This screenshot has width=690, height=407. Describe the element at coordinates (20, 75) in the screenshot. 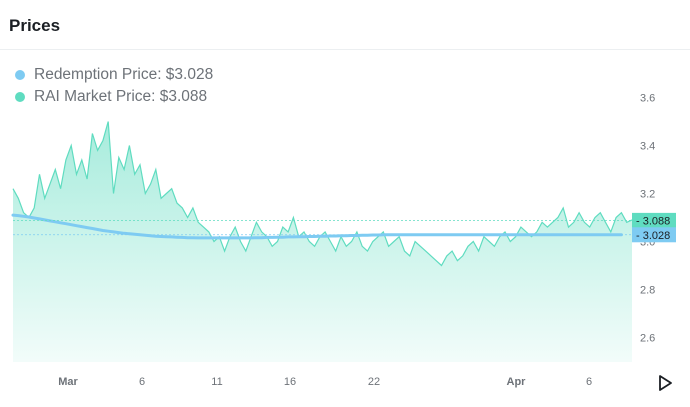

I see `redemption-dot-icon` at that location.